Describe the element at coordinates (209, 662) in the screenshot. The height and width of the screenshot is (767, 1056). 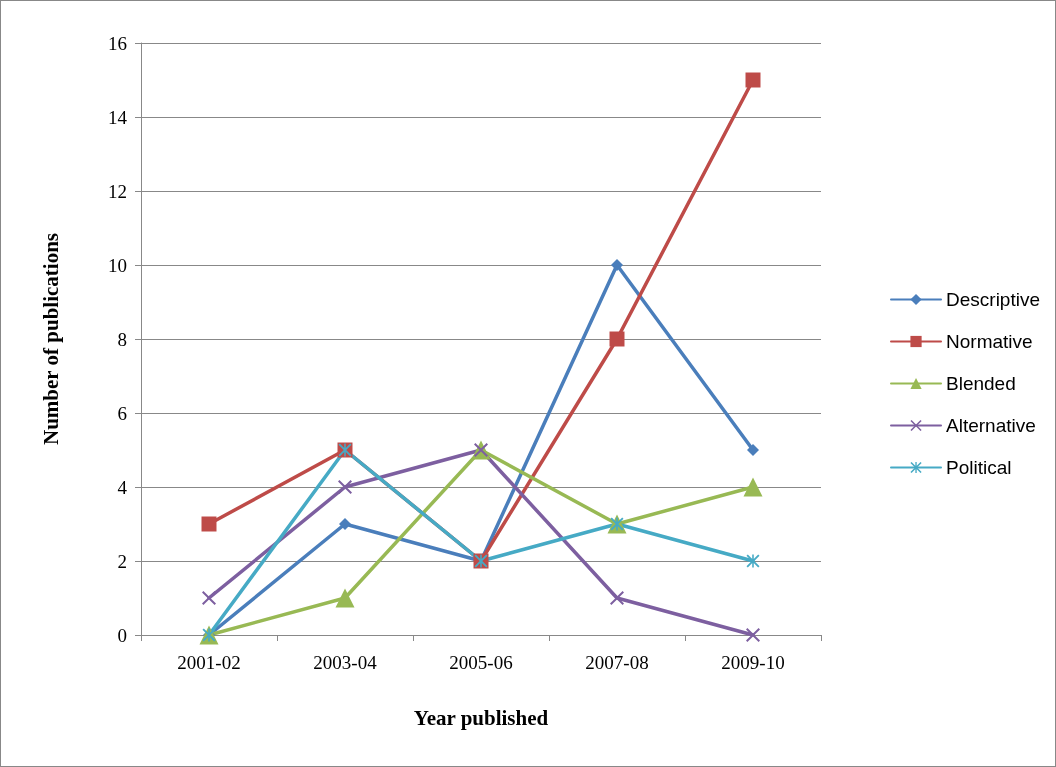
I see `x-tick-label: 2001-02` at that location.